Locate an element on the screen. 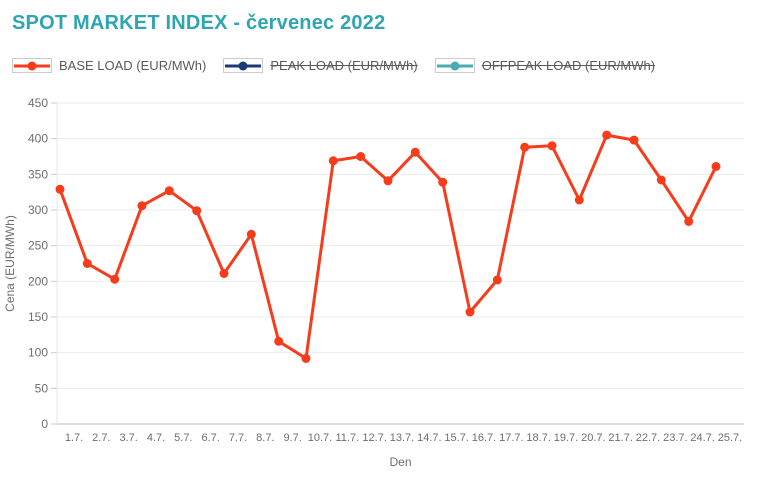  y-tick-label: 150 is located at coordinates (38, 317).